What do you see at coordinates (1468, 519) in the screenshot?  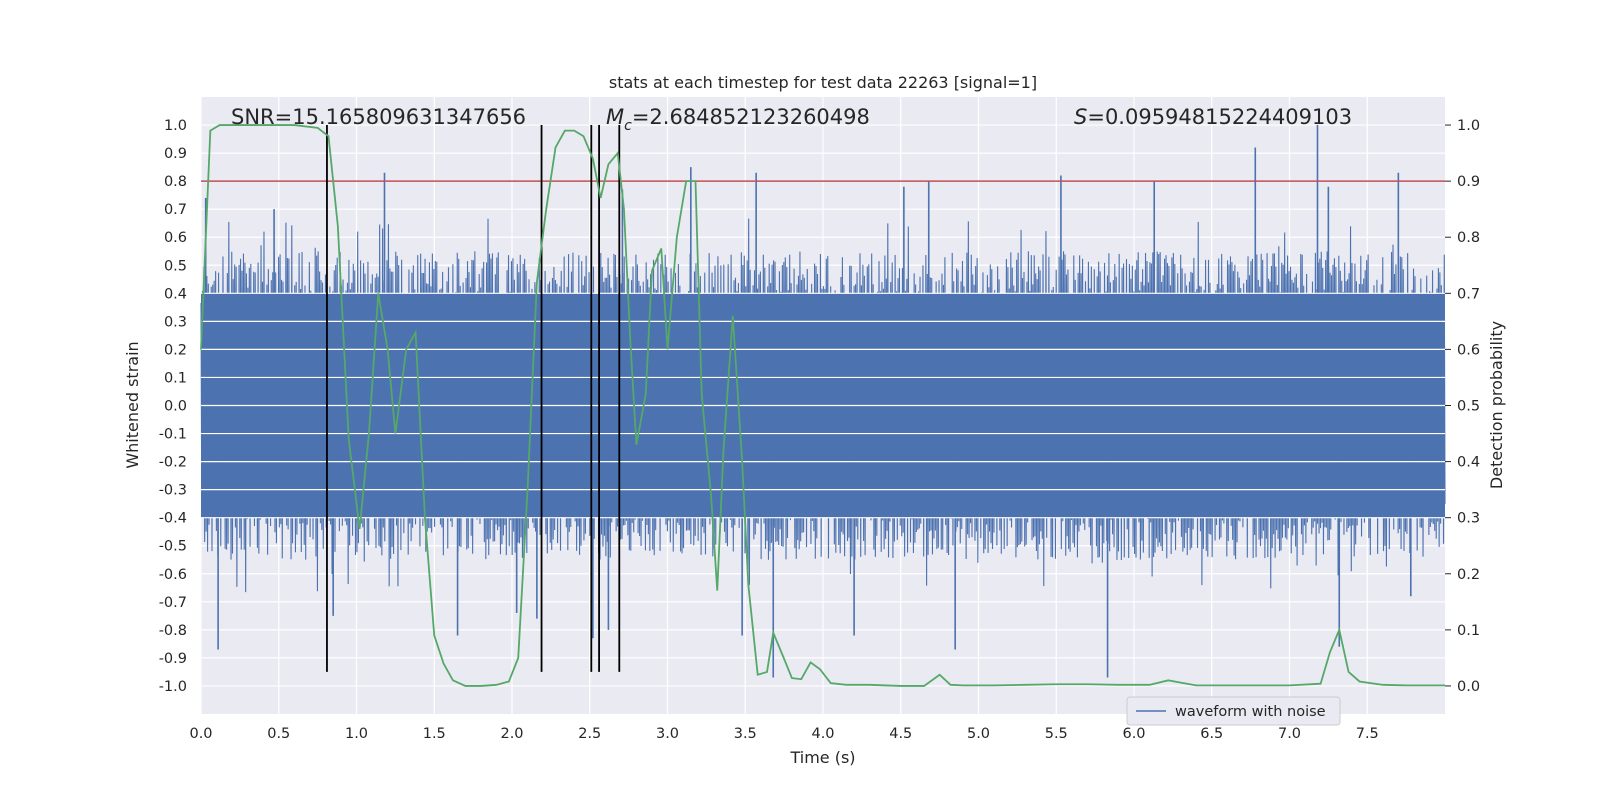 I see `y-right-tick-label: 0.3` at bounding box center [1468, 519].